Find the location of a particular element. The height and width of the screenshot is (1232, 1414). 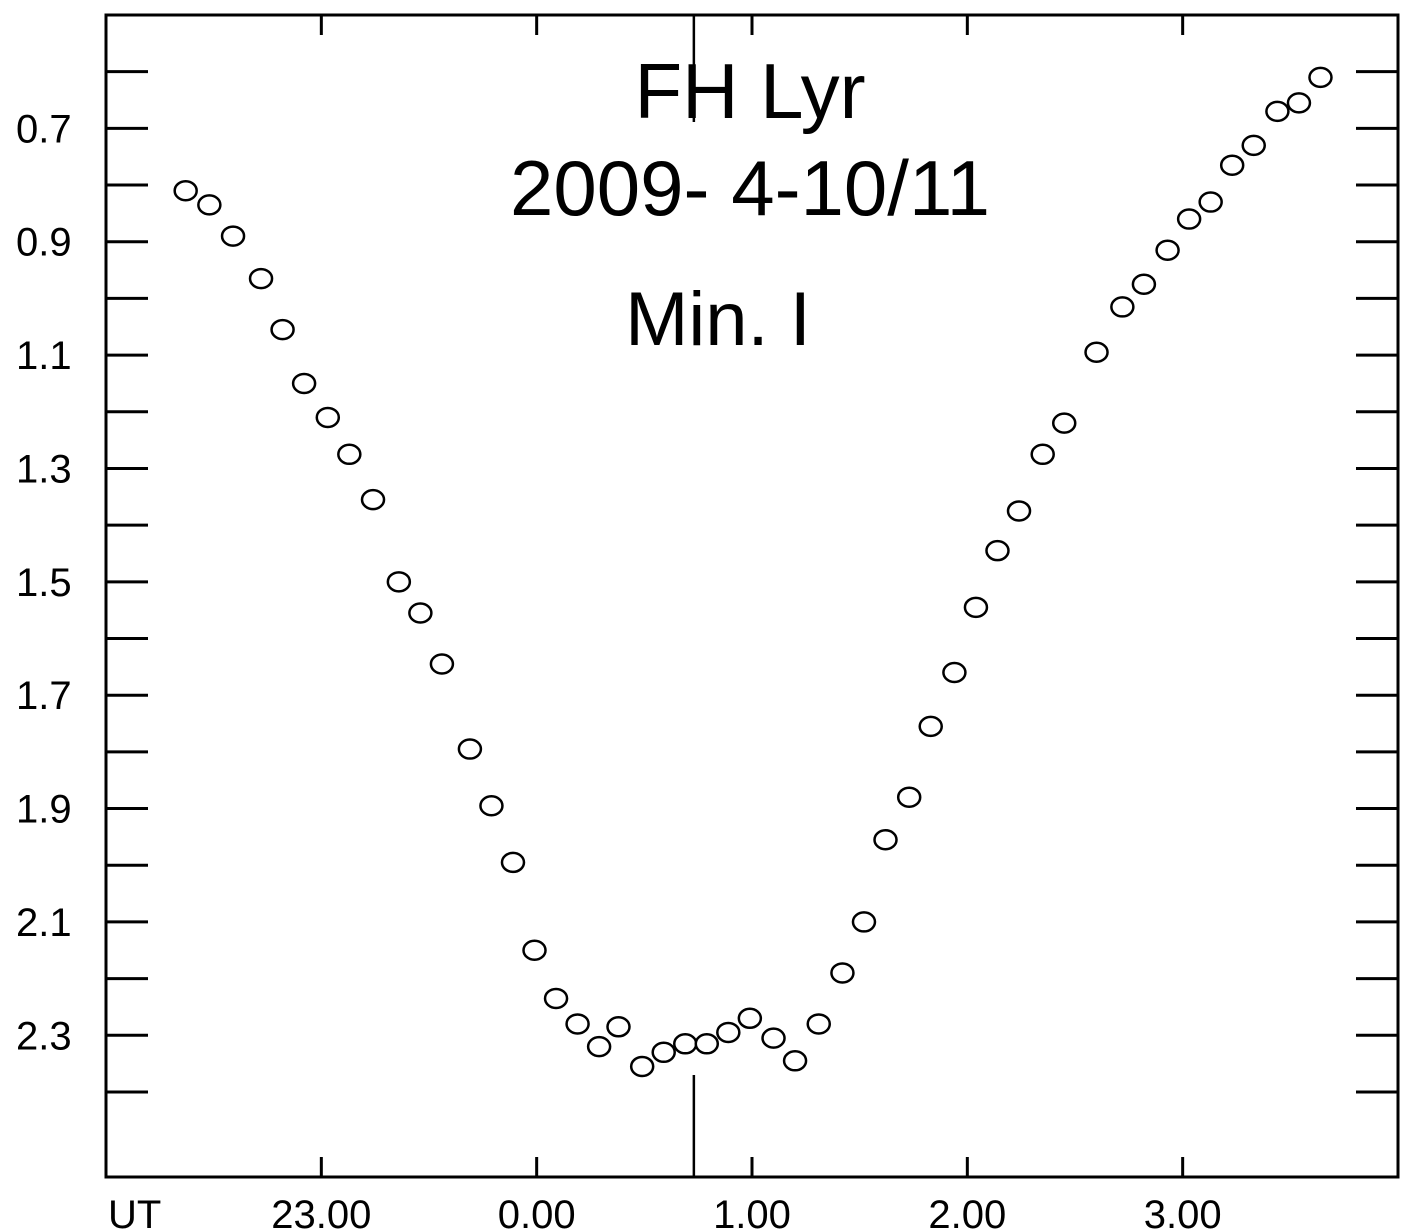

chart-annotation: Min. I is located at coordinates (718, 319).